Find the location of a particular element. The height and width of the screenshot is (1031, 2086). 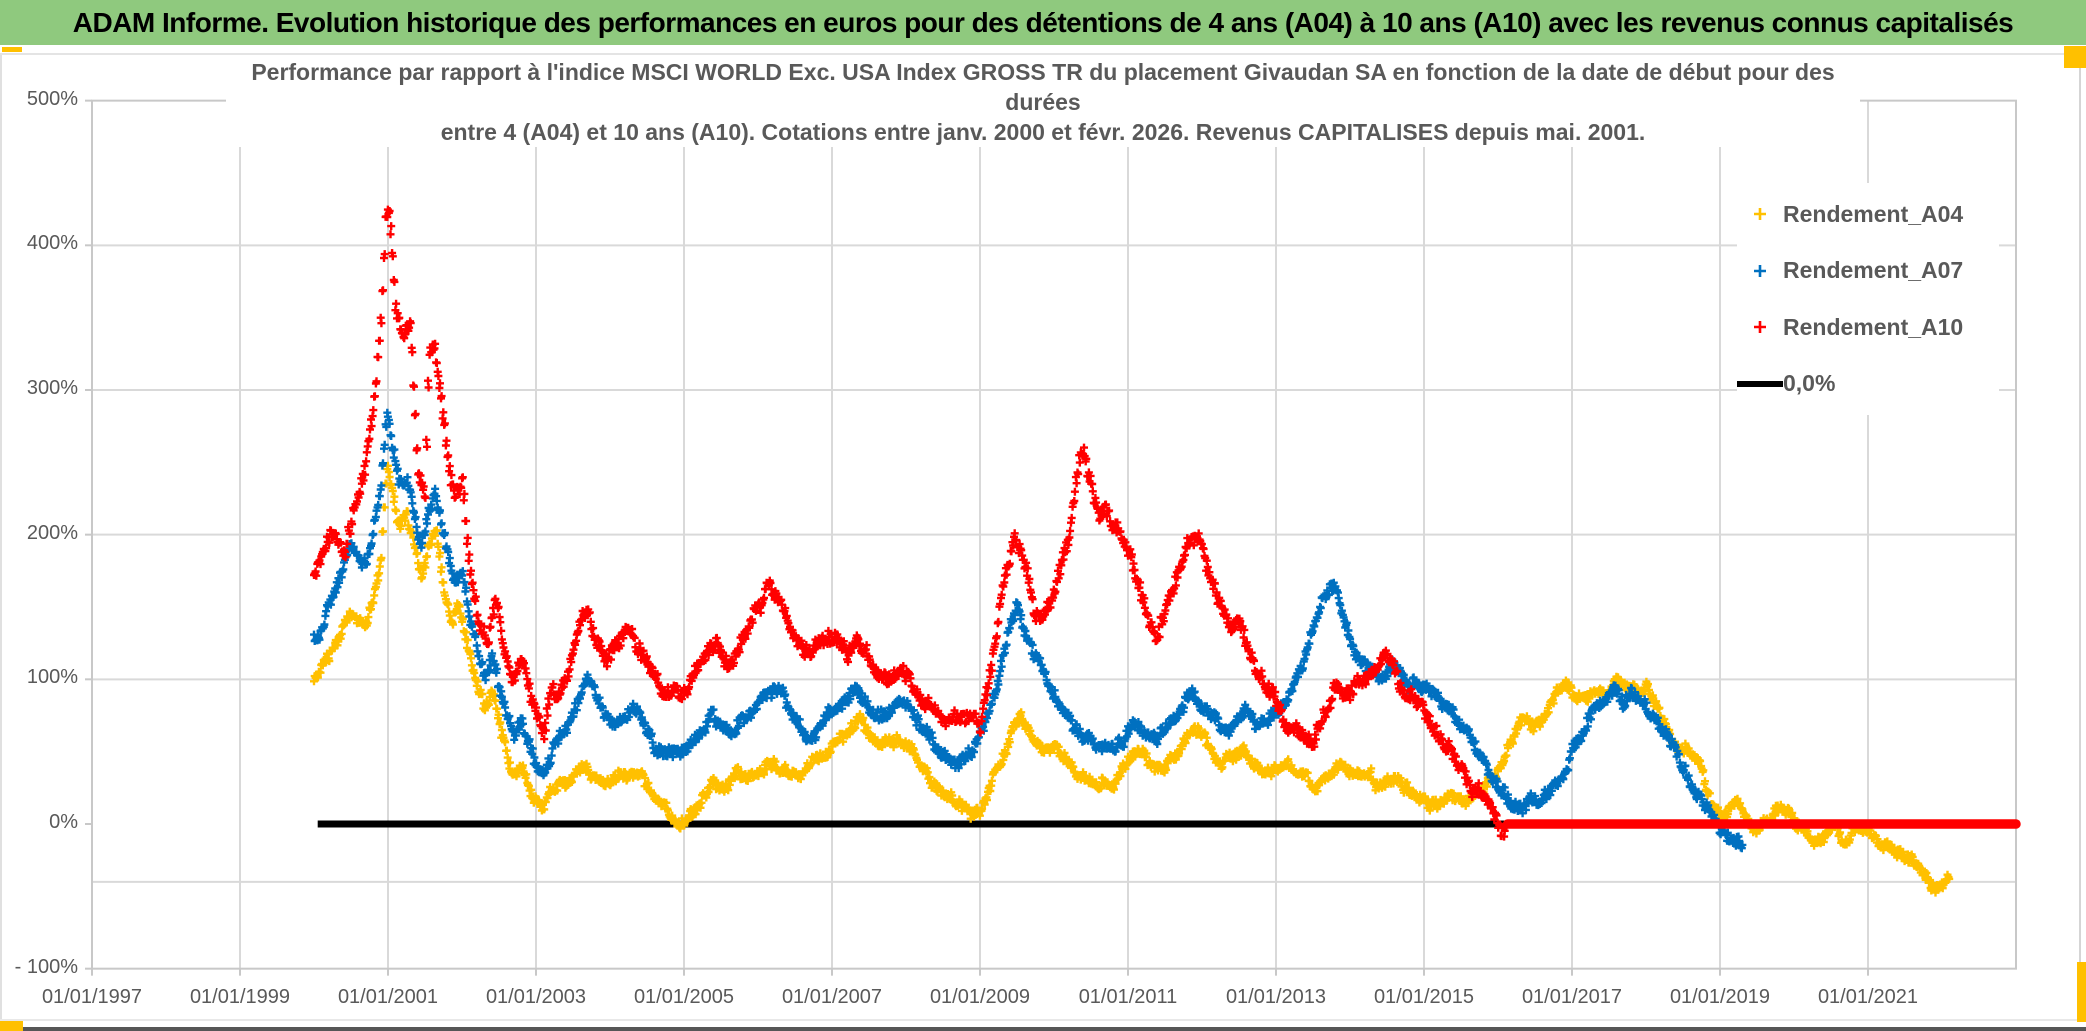

y-axis-label: - 100% is located at coordinates (46, 966).